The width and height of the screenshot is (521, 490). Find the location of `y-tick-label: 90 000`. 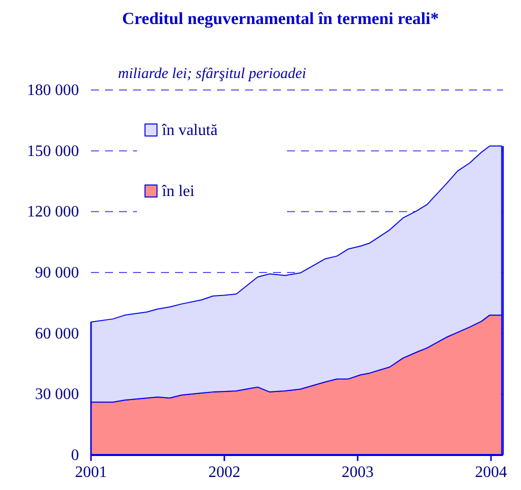

y-tick-label: 90 000 is located at coordinates (57, 273).